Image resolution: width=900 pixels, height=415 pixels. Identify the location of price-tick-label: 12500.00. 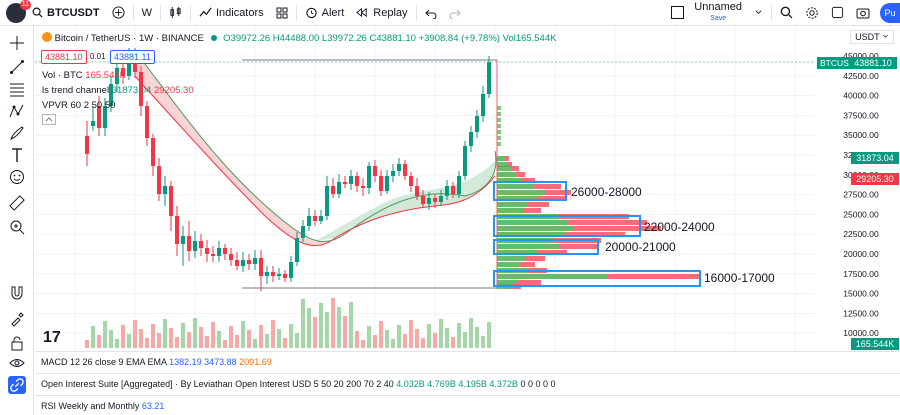
(861, 313).